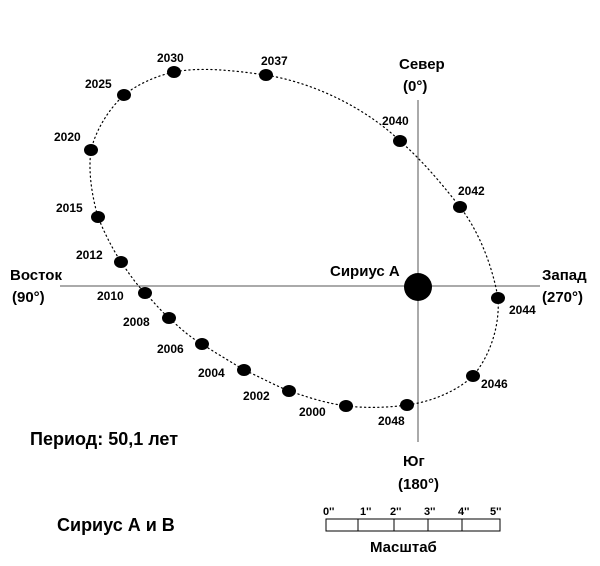  I want to click on orbit-point-2044, so click(498, 298).